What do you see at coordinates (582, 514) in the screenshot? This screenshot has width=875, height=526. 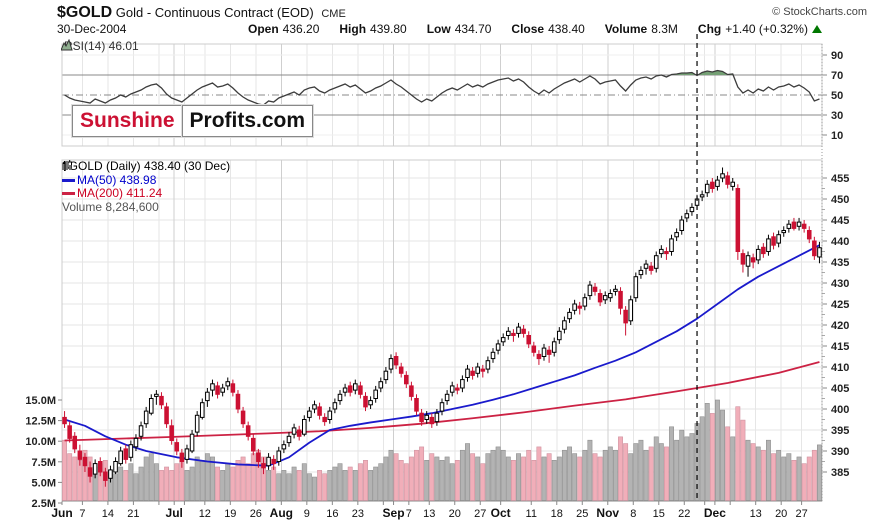 I see `x-day-label: 25` at bounding box center [582, 514].